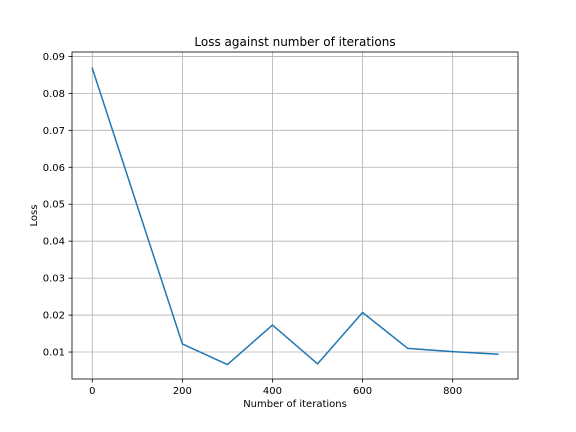 The height and width of the screenshot is (432, 576). What do you see at coordinates (54, 168) in the screenshot?
I see `y-tick-label-5: 0.06` at bounding box center [54, 168].